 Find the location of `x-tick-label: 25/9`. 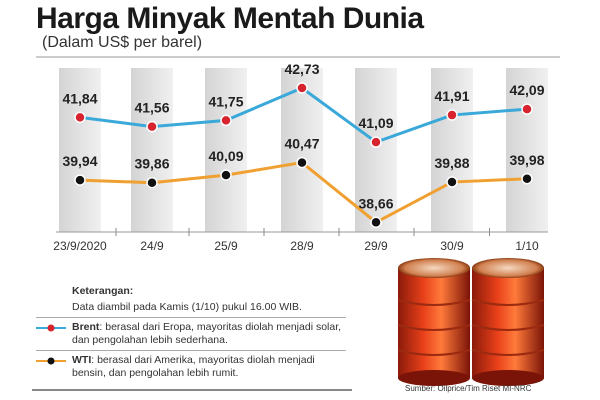

x-tick-label: 25/9 is located at coordinates (226, 246).